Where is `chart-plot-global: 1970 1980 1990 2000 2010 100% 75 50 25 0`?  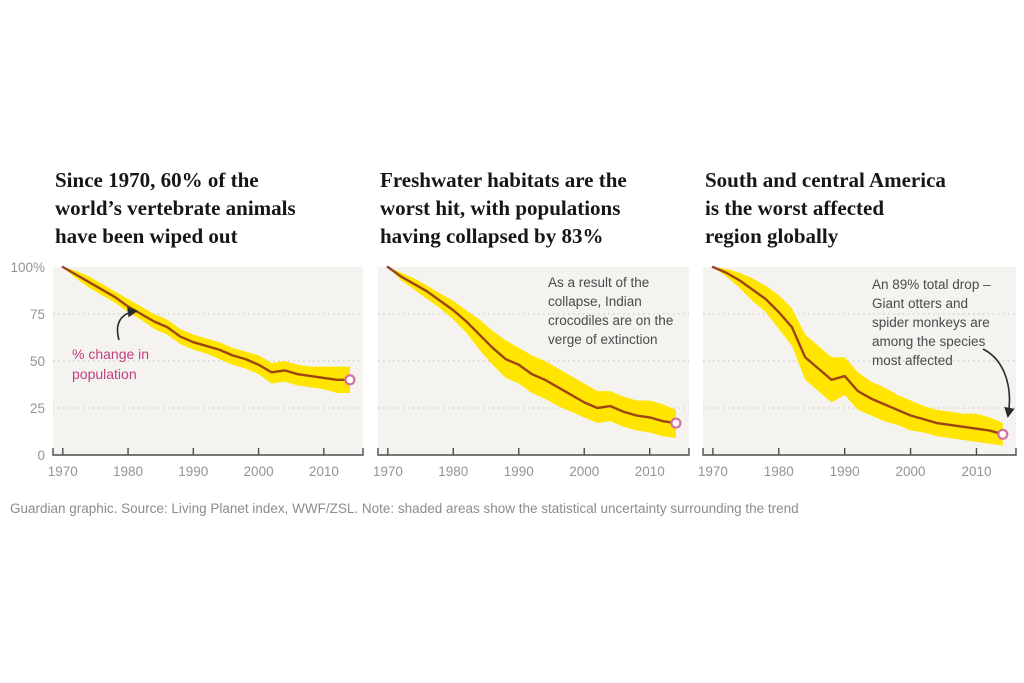 chart-plot-global: 1970 1980 1990 2000 2010 100% 75 50 25 0 is located at coordinates (187, 369).